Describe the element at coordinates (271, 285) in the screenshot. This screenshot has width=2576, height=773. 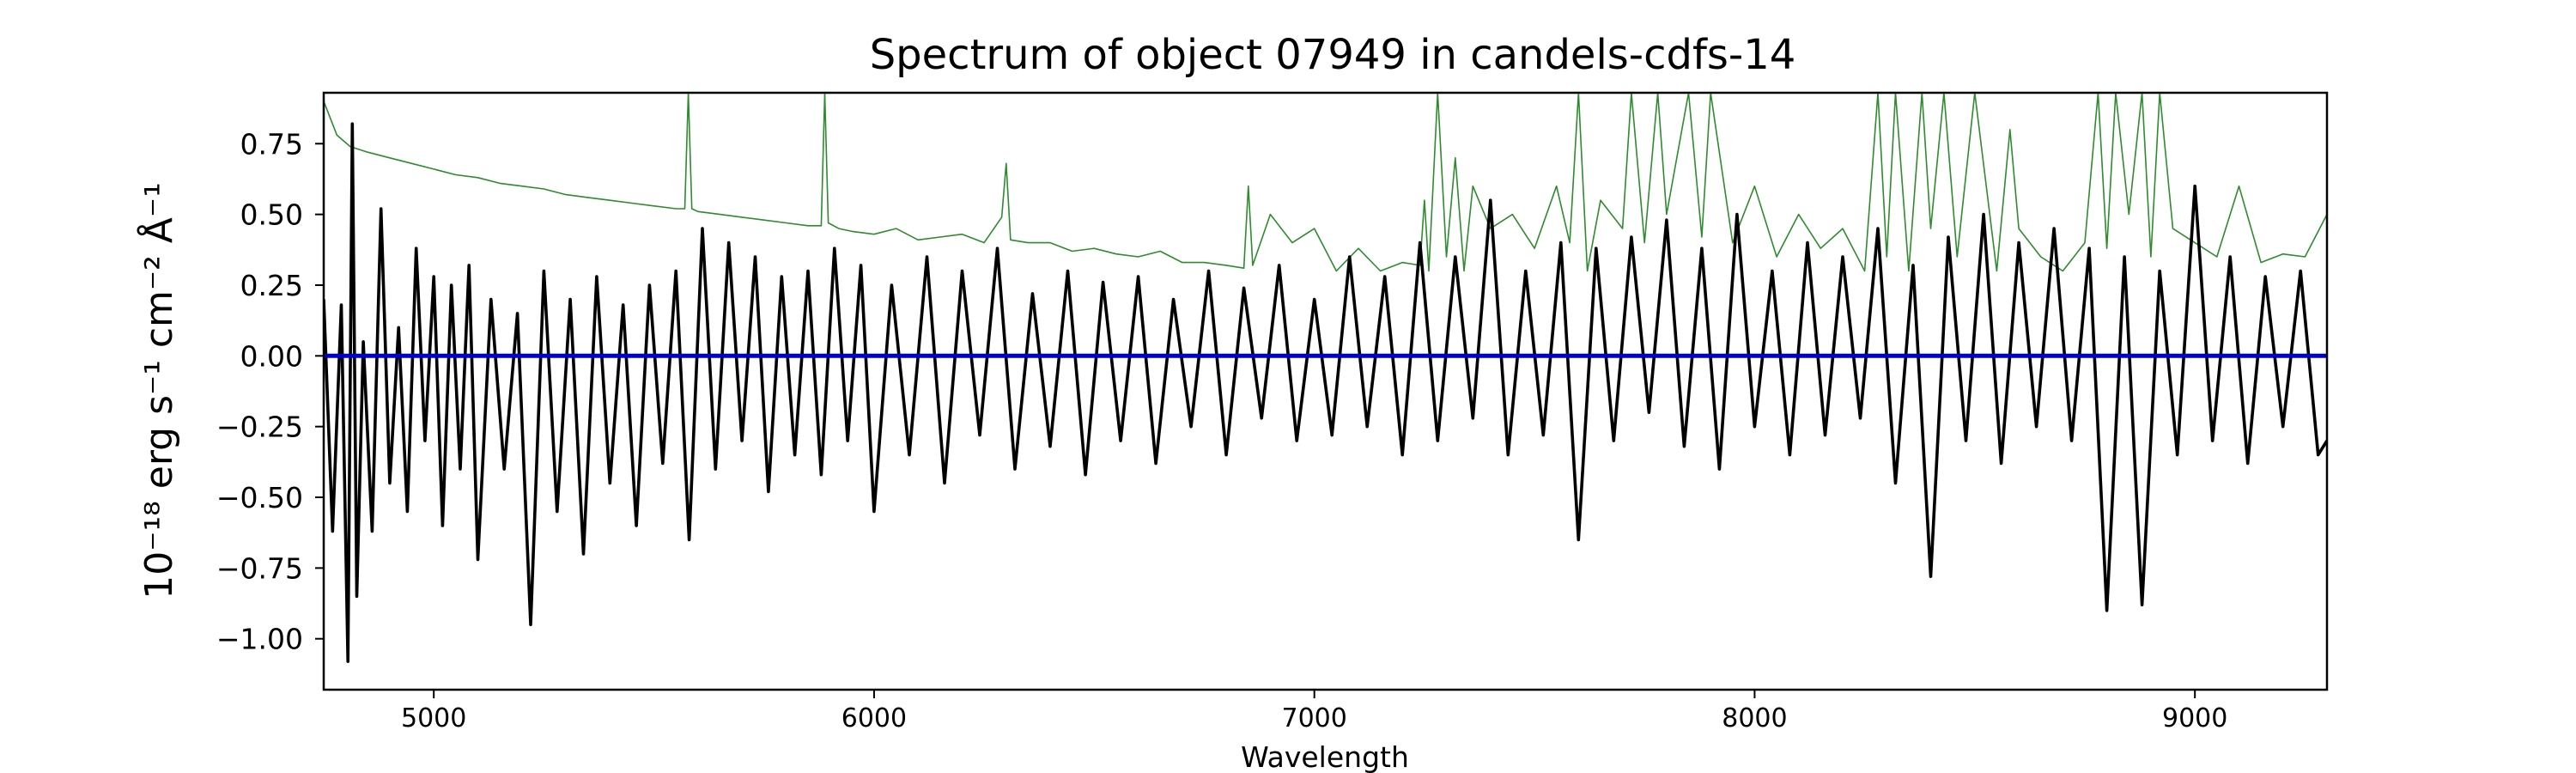
I see `y-tick-label: 0.25` at that location.